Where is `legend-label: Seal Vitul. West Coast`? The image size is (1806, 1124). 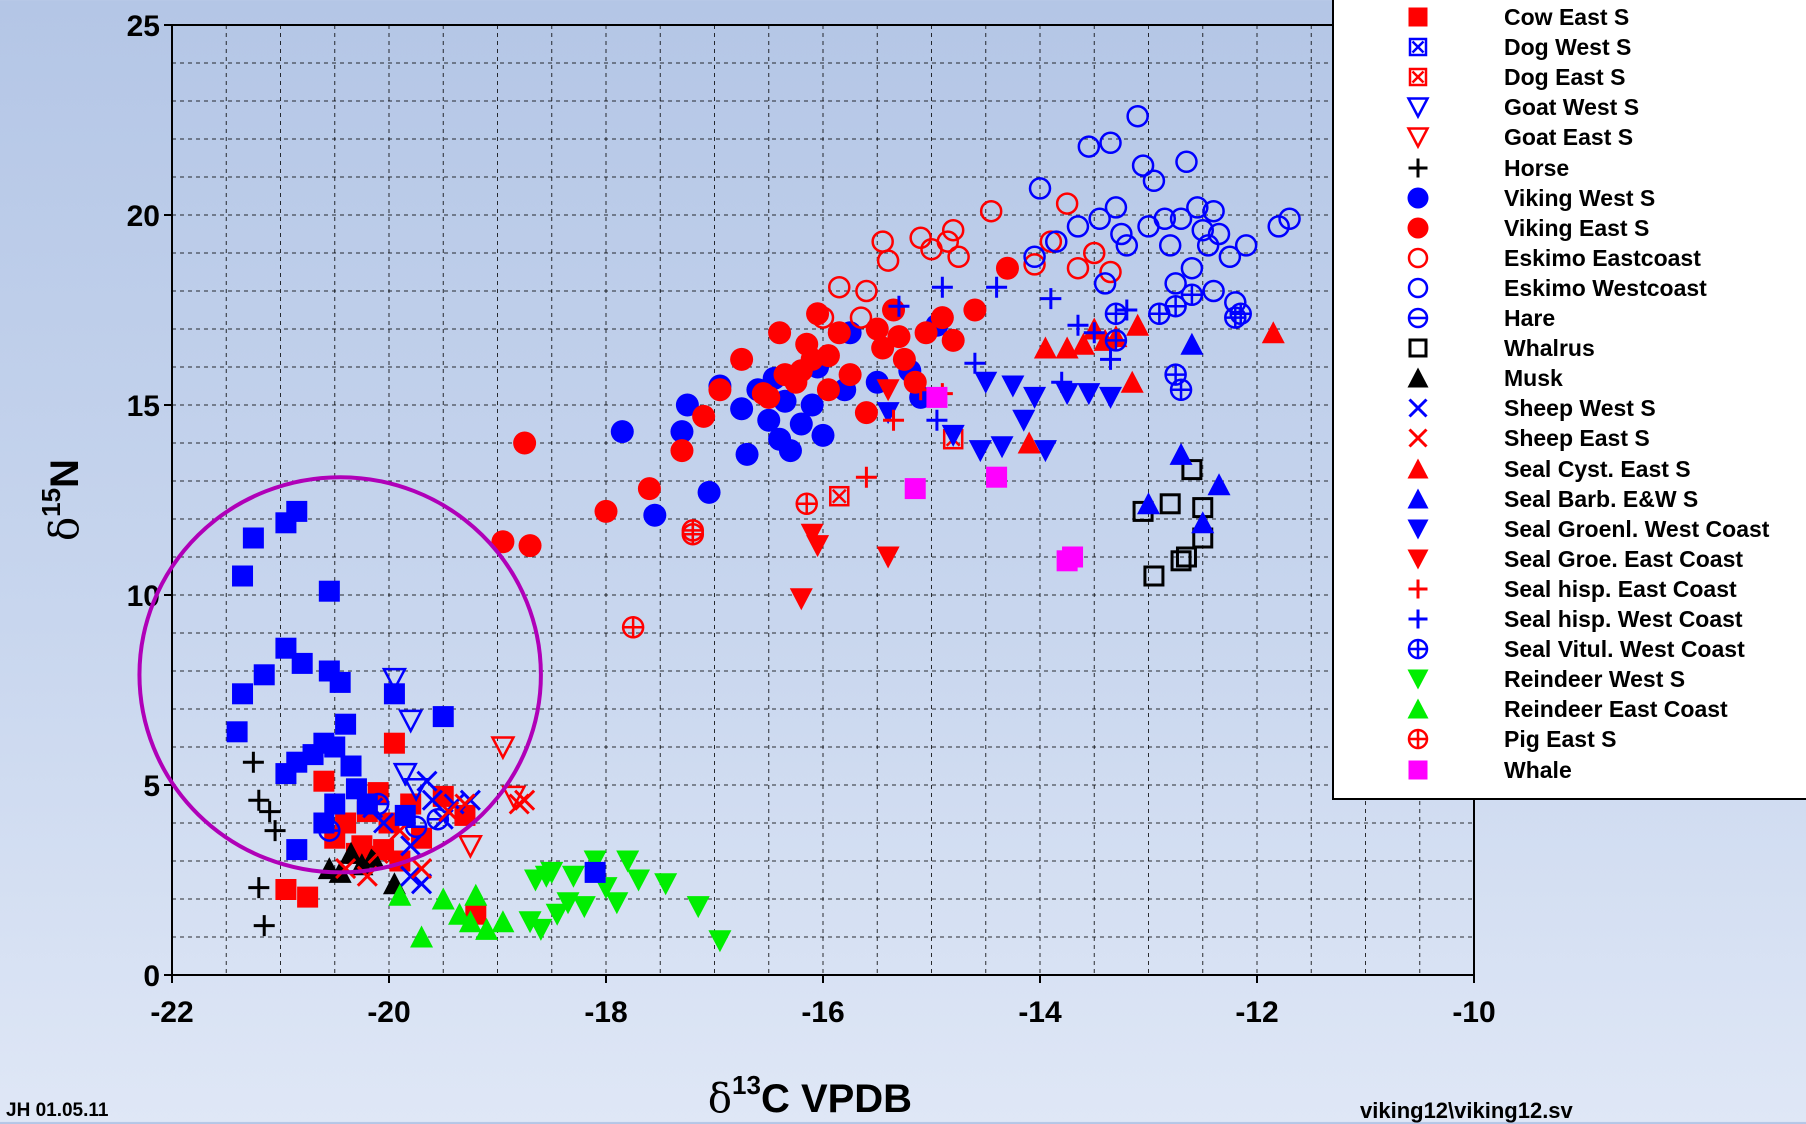 legend-label: Seal Vitul. West Coast is located at coordinates (1624, 649).